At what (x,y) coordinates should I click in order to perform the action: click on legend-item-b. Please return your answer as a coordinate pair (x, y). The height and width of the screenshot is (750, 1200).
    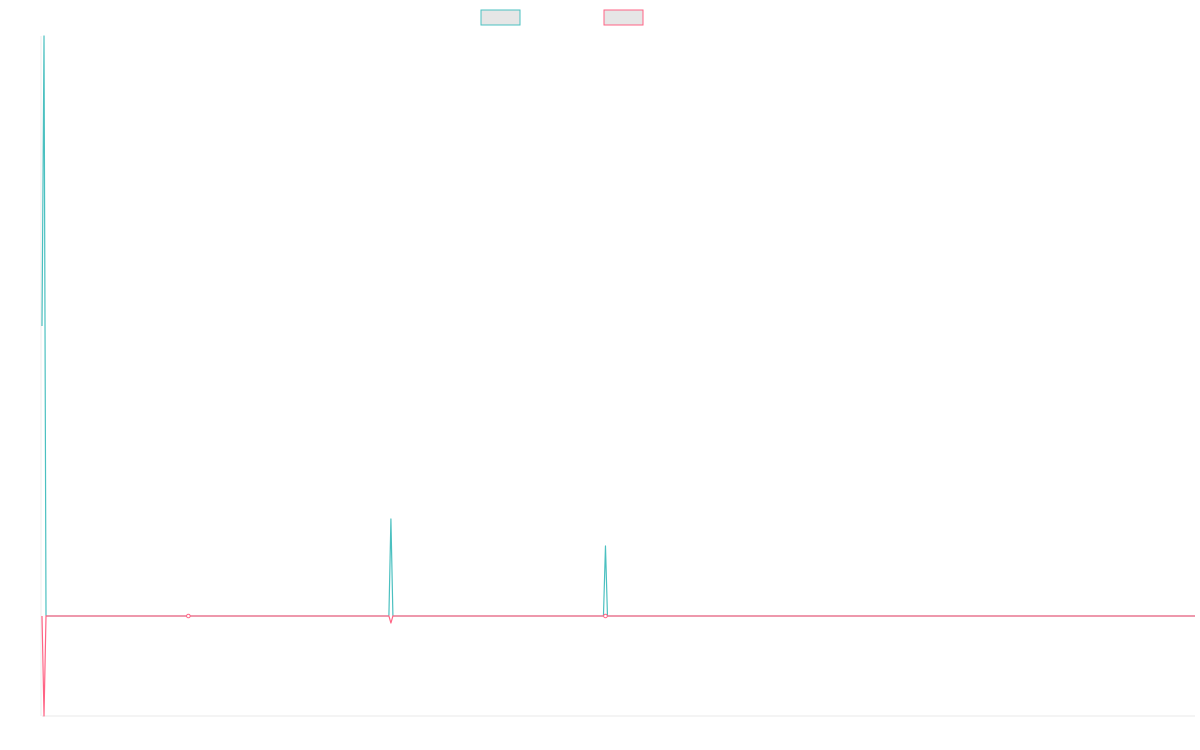
    Looking at the image, I should click on (623, 17).